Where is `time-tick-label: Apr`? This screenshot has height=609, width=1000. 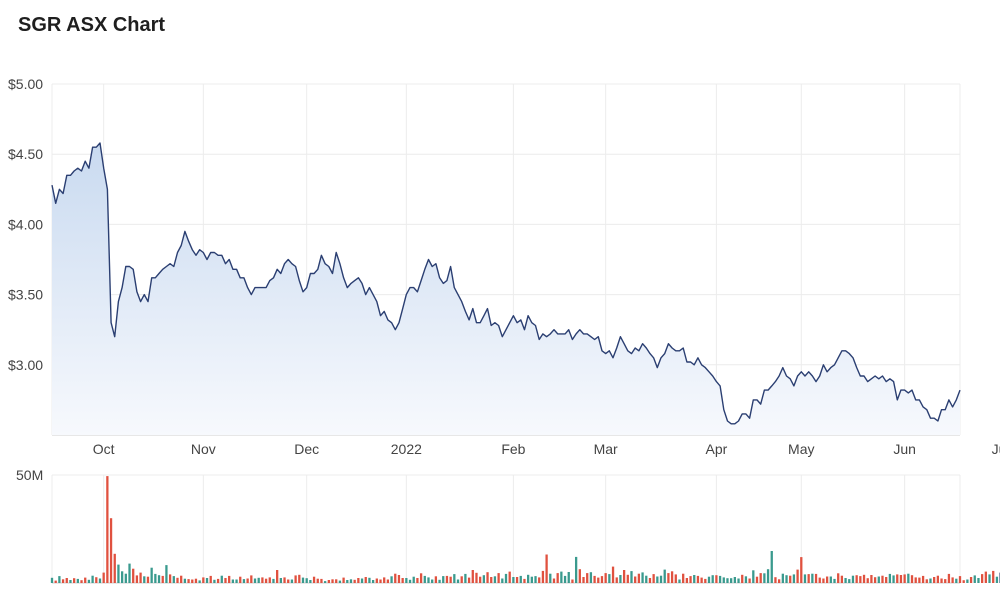 time-tick-label: Apr is located at coordinates (716, 449).